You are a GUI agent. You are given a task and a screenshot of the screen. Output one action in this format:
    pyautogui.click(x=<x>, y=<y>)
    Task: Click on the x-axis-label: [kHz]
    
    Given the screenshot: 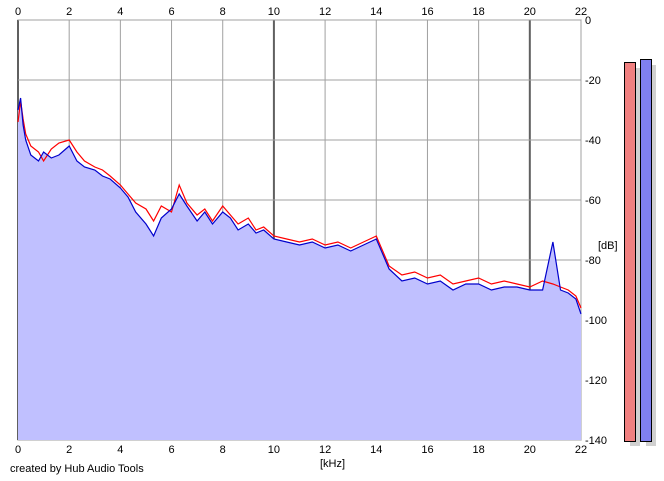 What is the action you would take?
    pyautogui.click(x=333, y=464)
    